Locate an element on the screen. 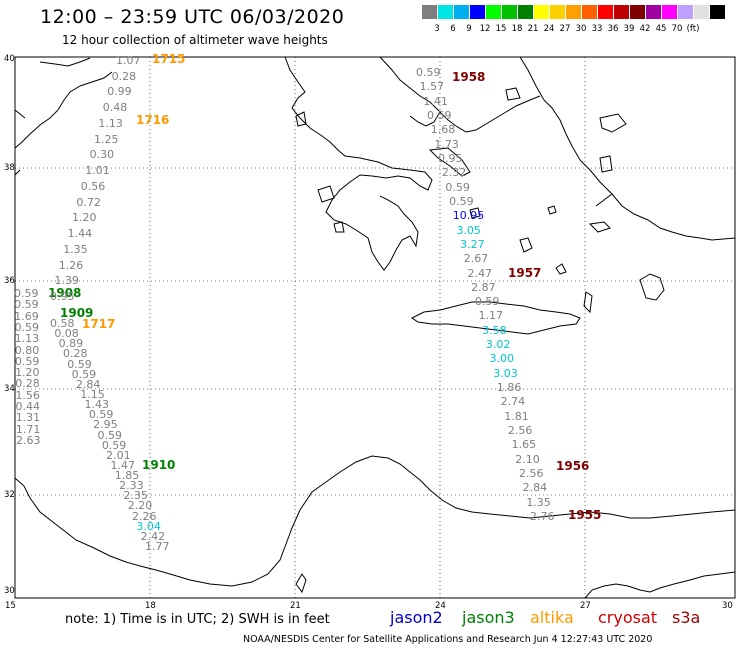  lat-label-36: 36 is located at coordinates (9, 281).